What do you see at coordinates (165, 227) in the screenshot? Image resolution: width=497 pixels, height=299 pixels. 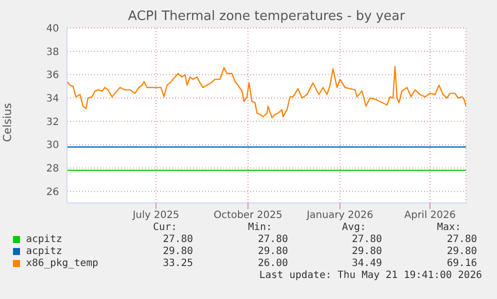 I see `text: Cur:` at bounding box center [165, 227].